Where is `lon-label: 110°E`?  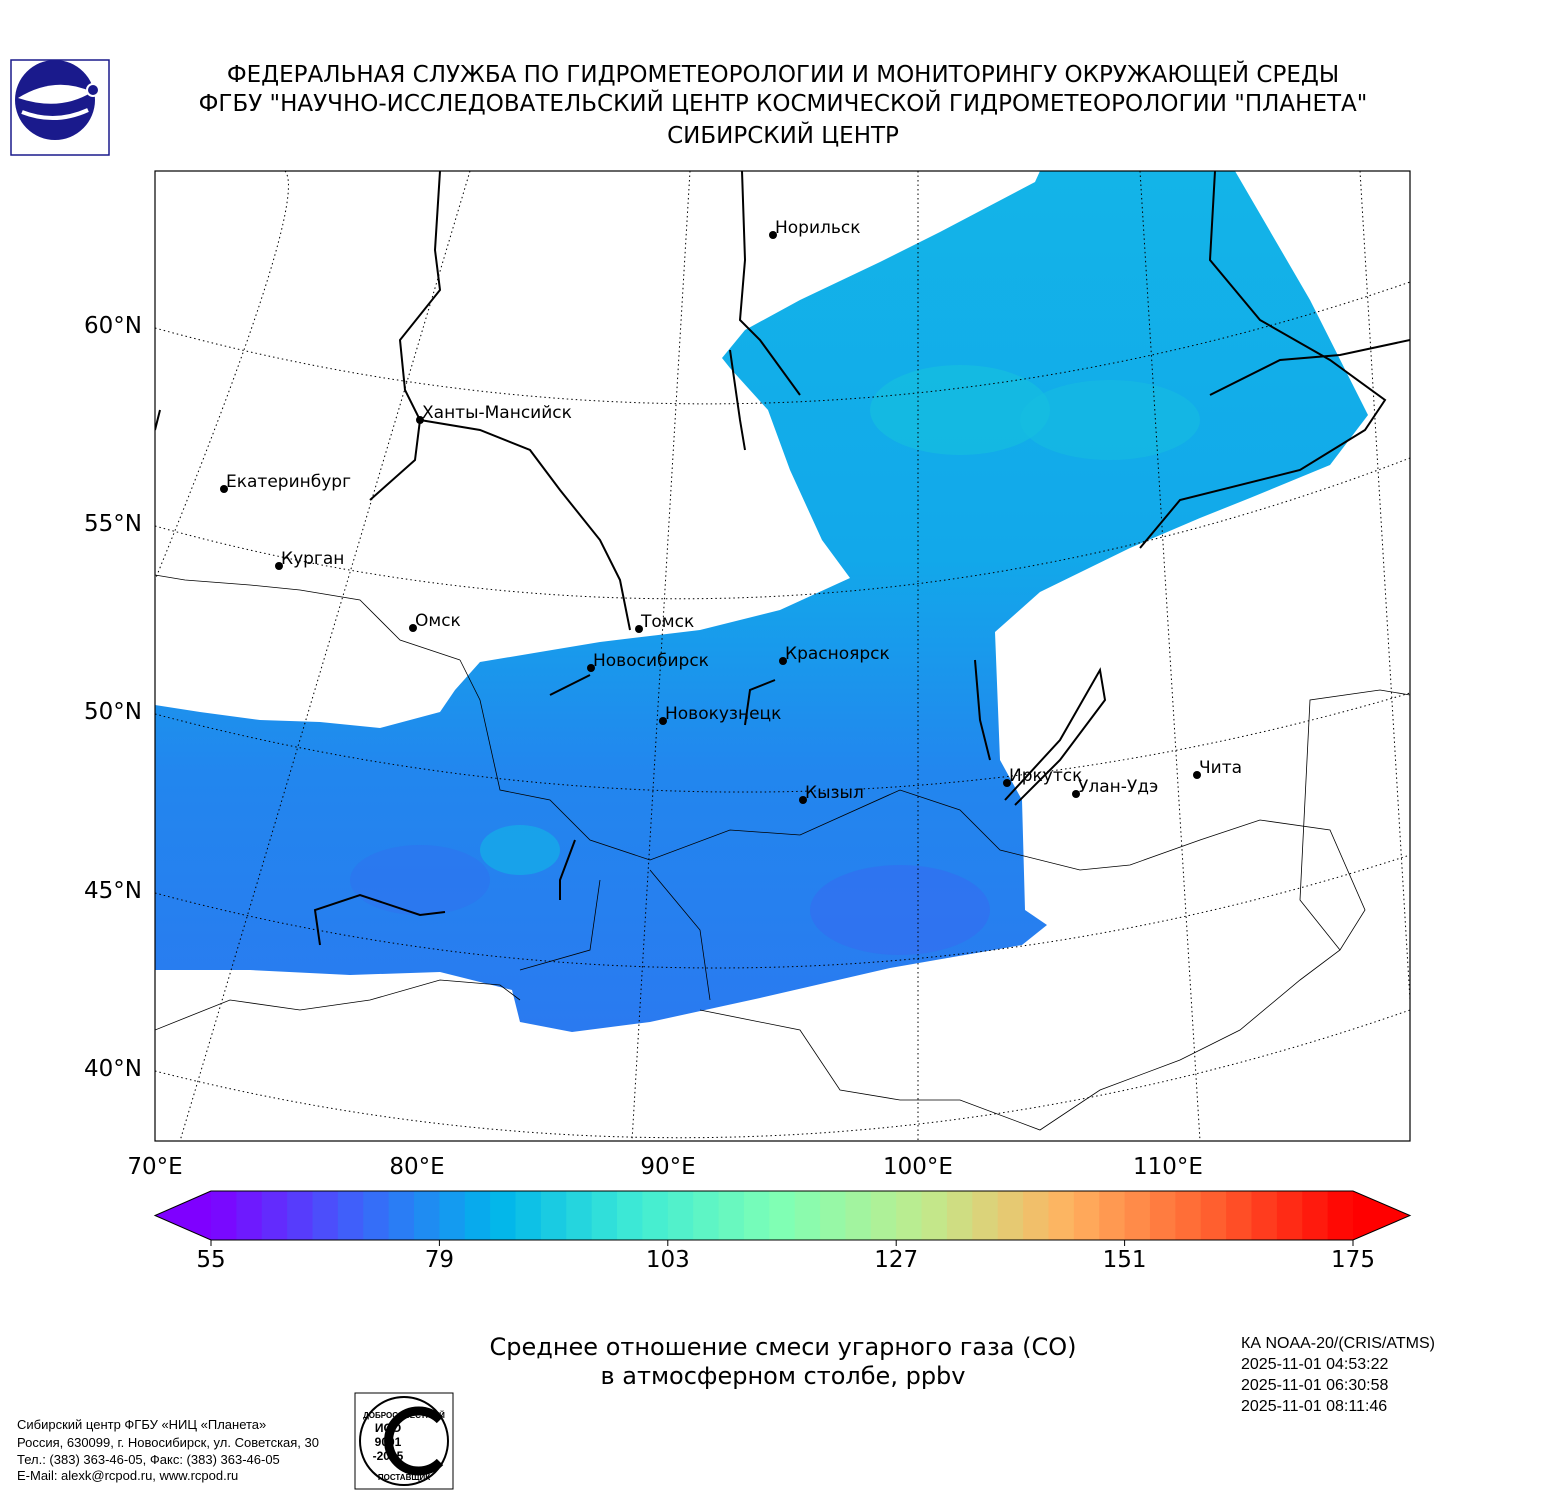
lon-label: 110°E is located at coordinates (1168, 1167).